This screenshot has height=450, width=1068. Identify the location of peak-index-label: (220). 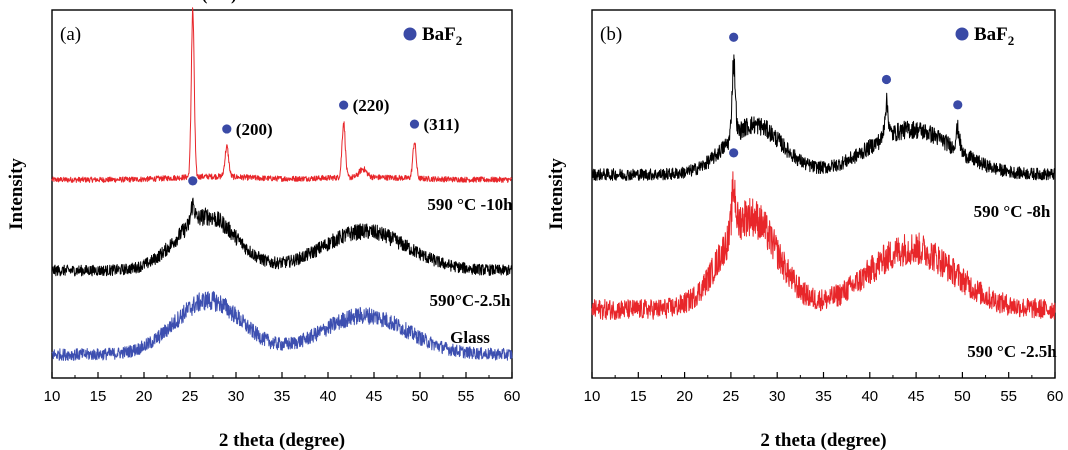
(371, 105).